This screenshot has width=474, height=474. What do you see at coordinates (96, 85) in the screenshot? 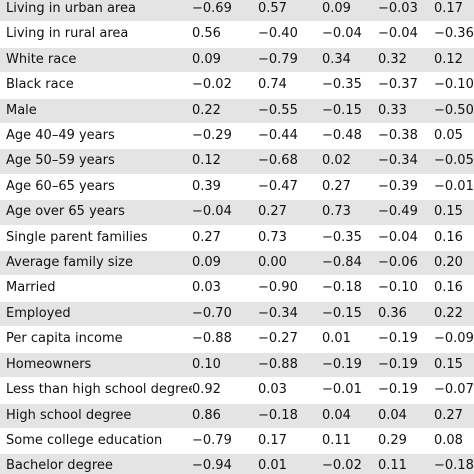
I see `row-label: Black race` at bounding box center [96, 85].